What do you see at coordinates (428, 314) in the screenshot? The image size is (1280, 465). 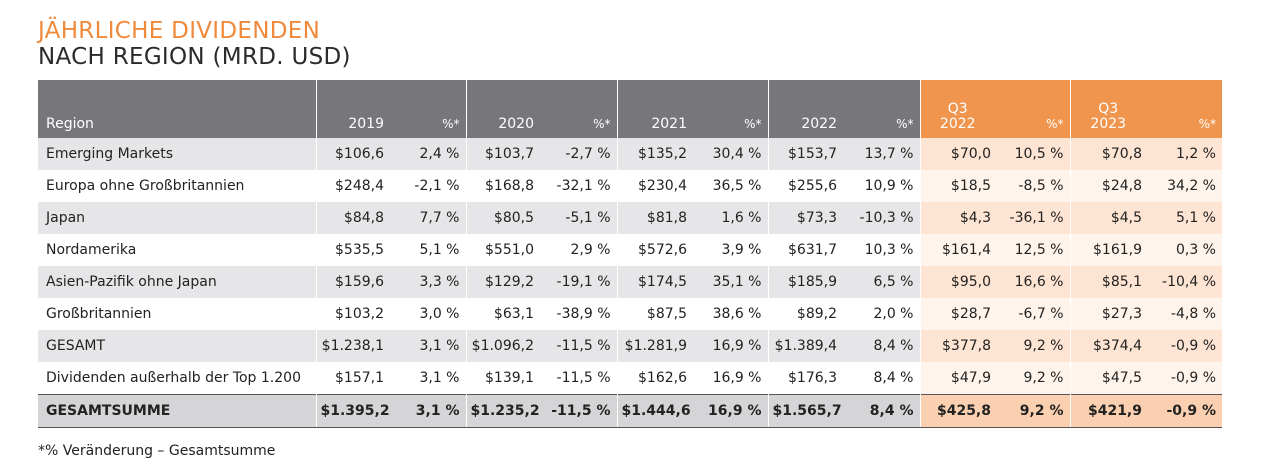 I see `value-cell: 3,0 %` at bounding box center [428, 314].